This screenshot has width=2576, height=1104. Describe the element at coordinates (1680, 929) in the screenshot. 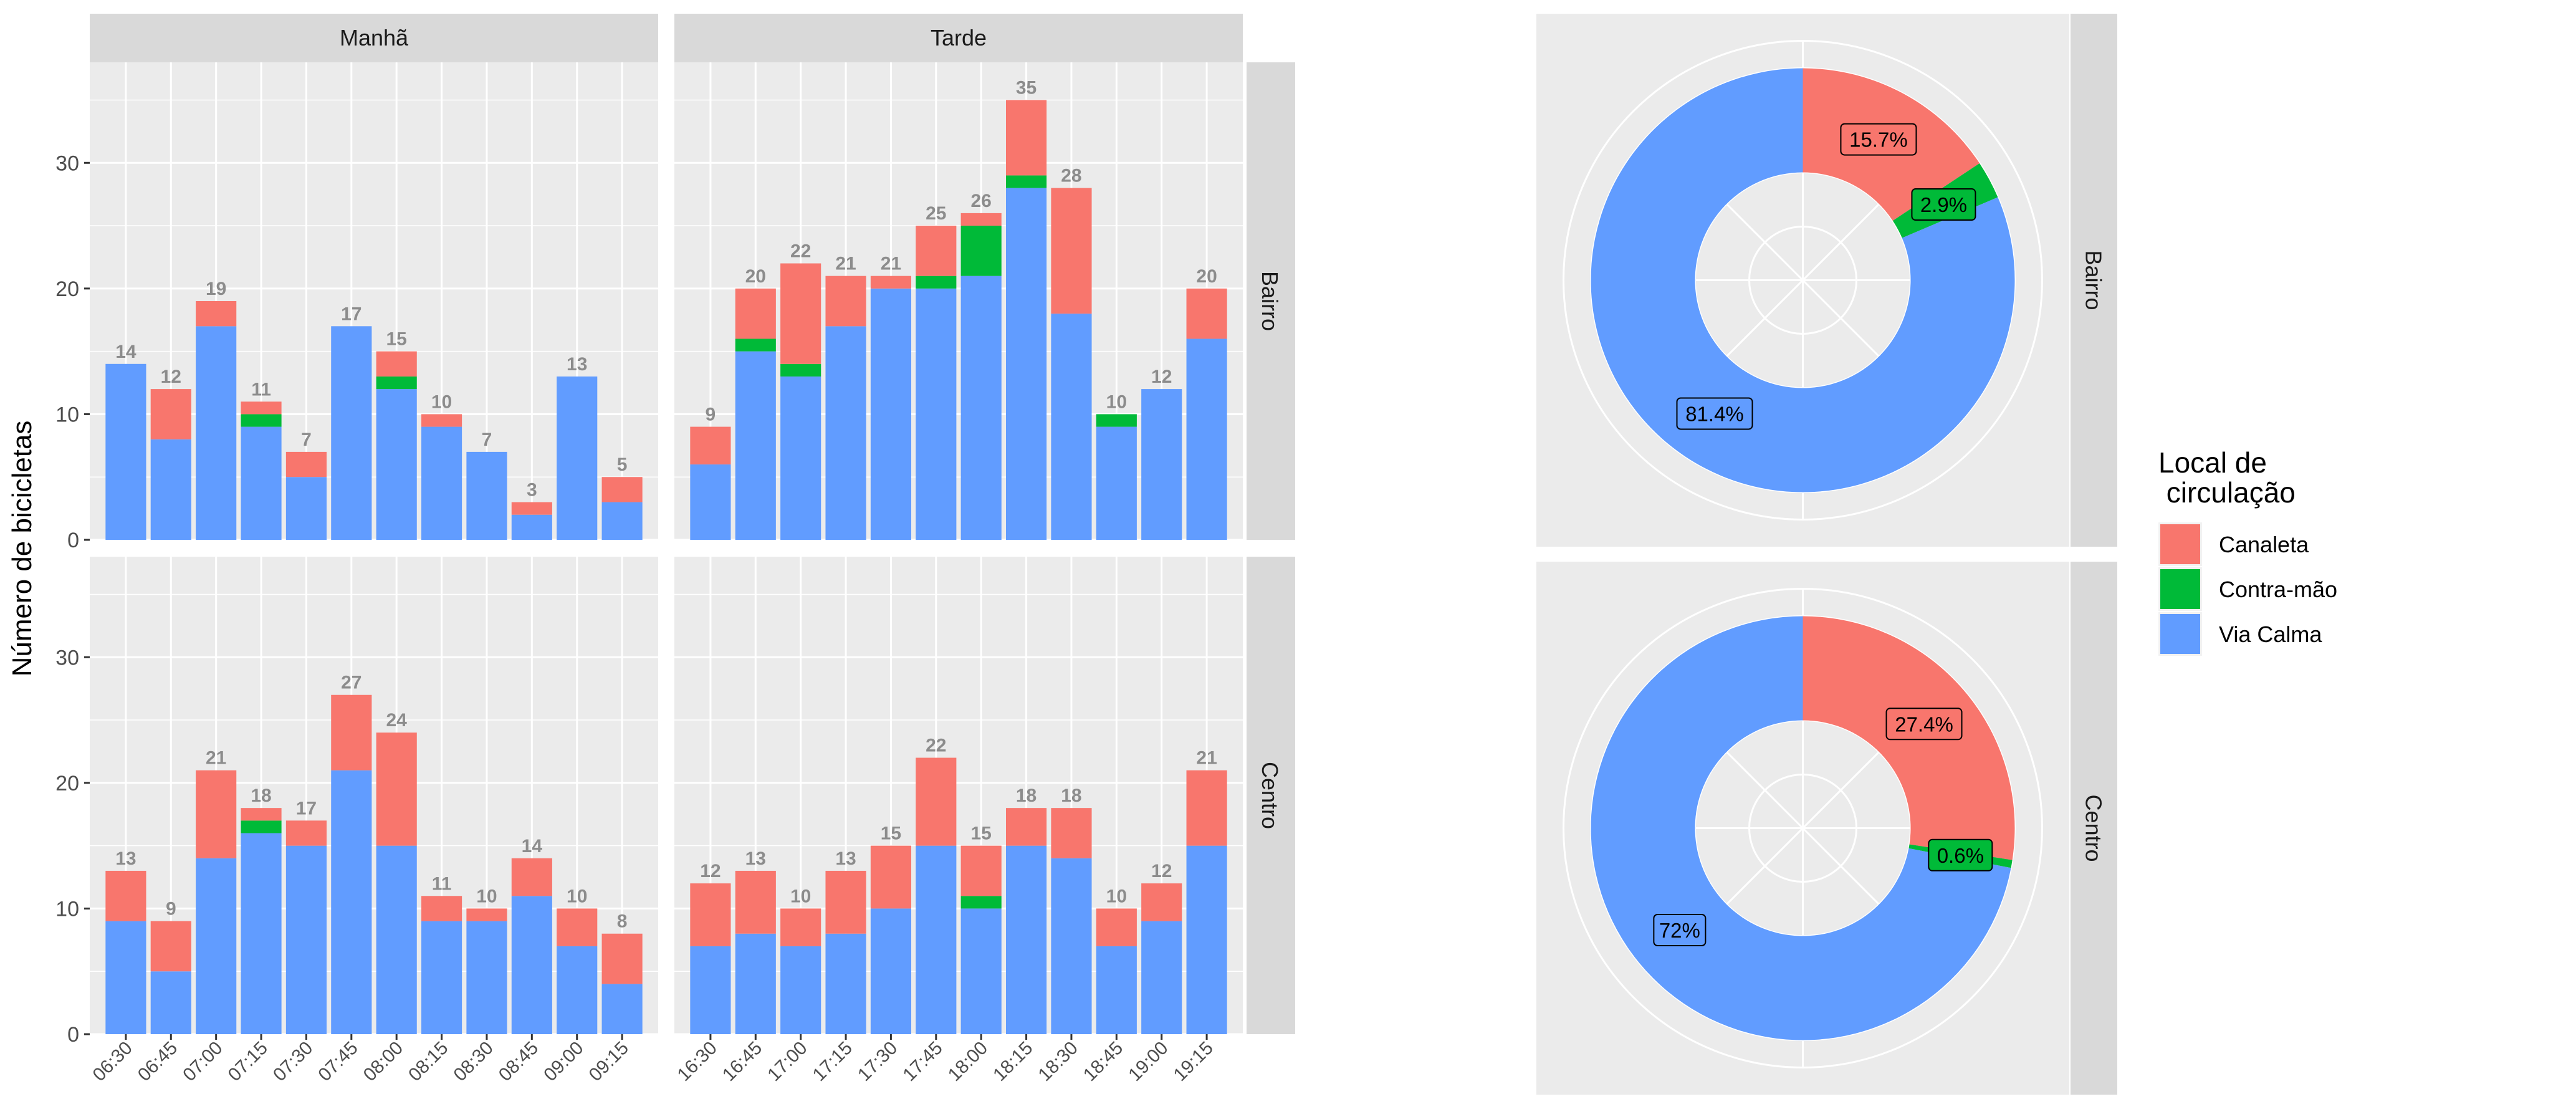

I see `donut-label-box-via-calma` at that location.